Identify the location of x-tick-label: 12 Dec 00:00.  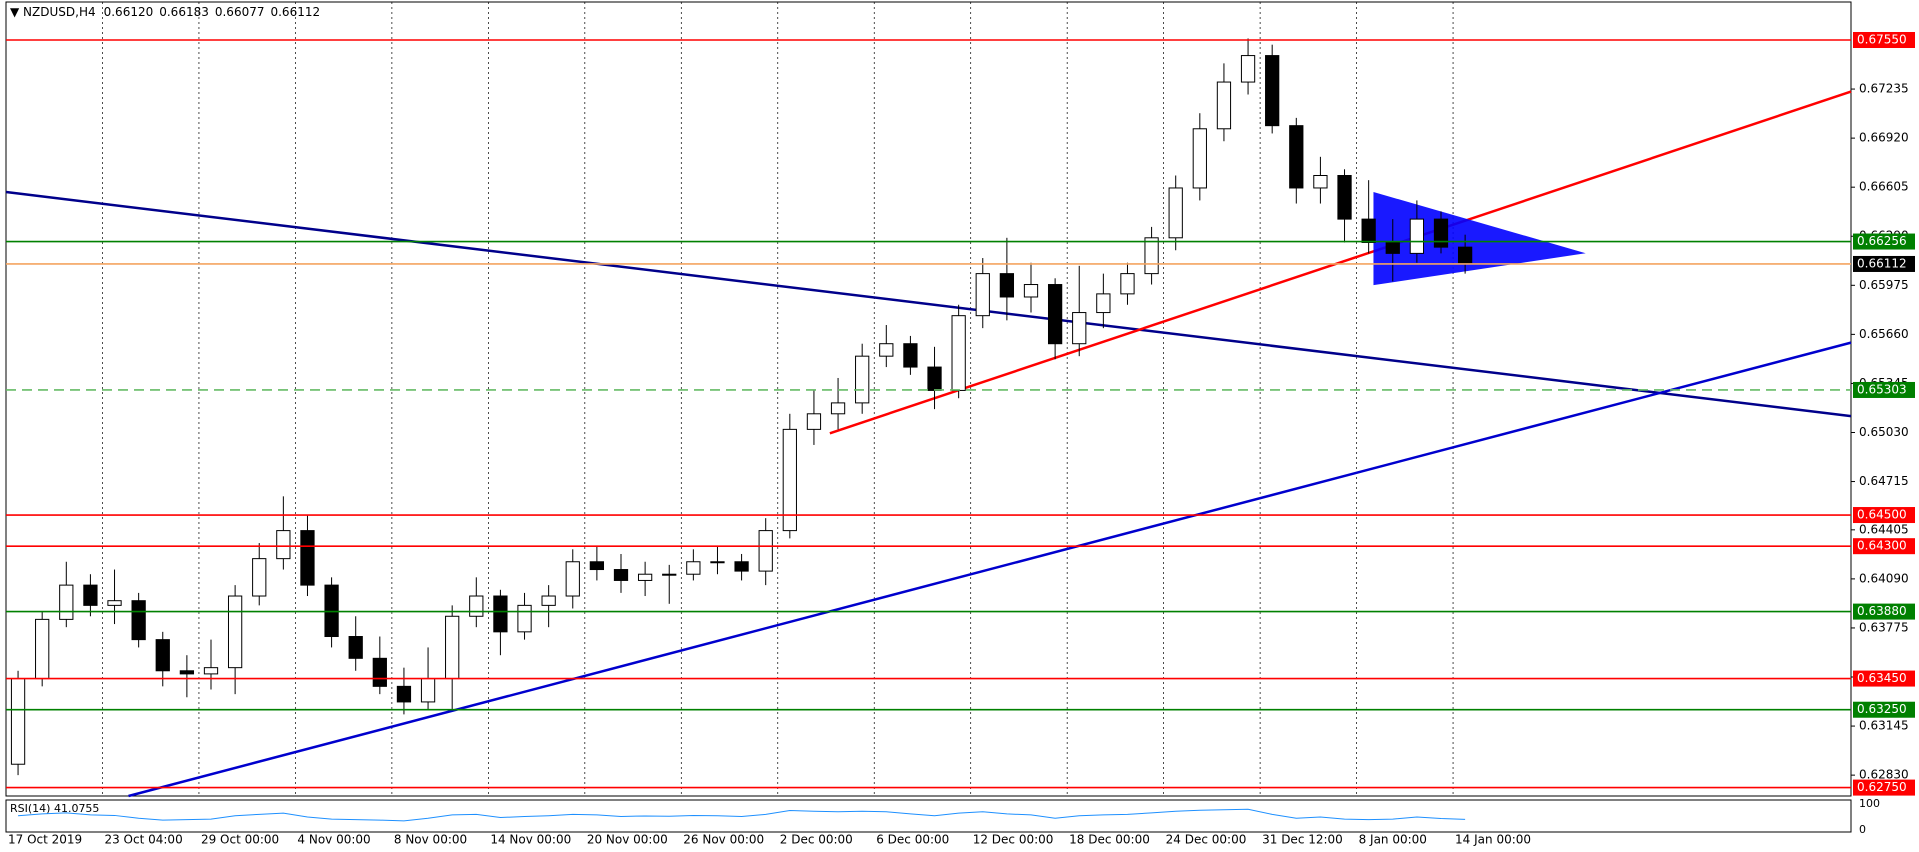
(1013, 840).